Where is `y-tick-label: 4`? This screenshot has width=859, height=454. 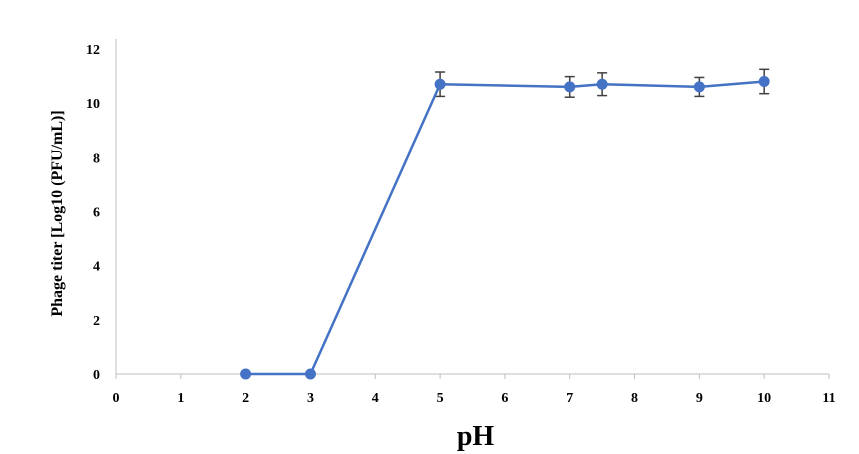
y-tick-label: 4 is located at coordinates (96, 267).